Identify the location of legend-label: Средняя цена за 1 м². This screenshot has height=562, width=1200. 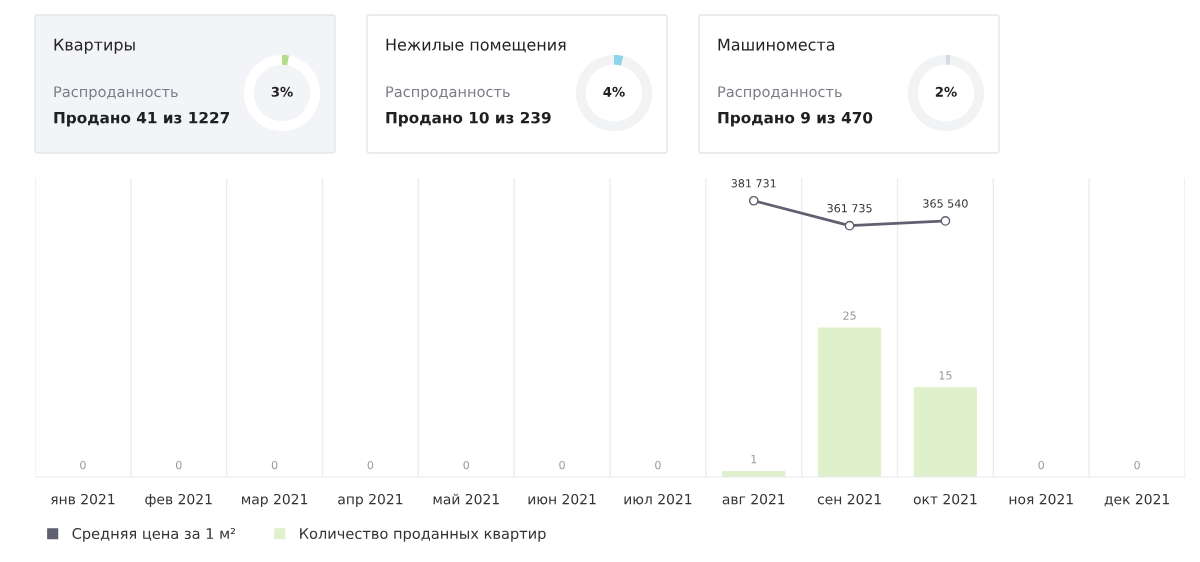
(154, 535).